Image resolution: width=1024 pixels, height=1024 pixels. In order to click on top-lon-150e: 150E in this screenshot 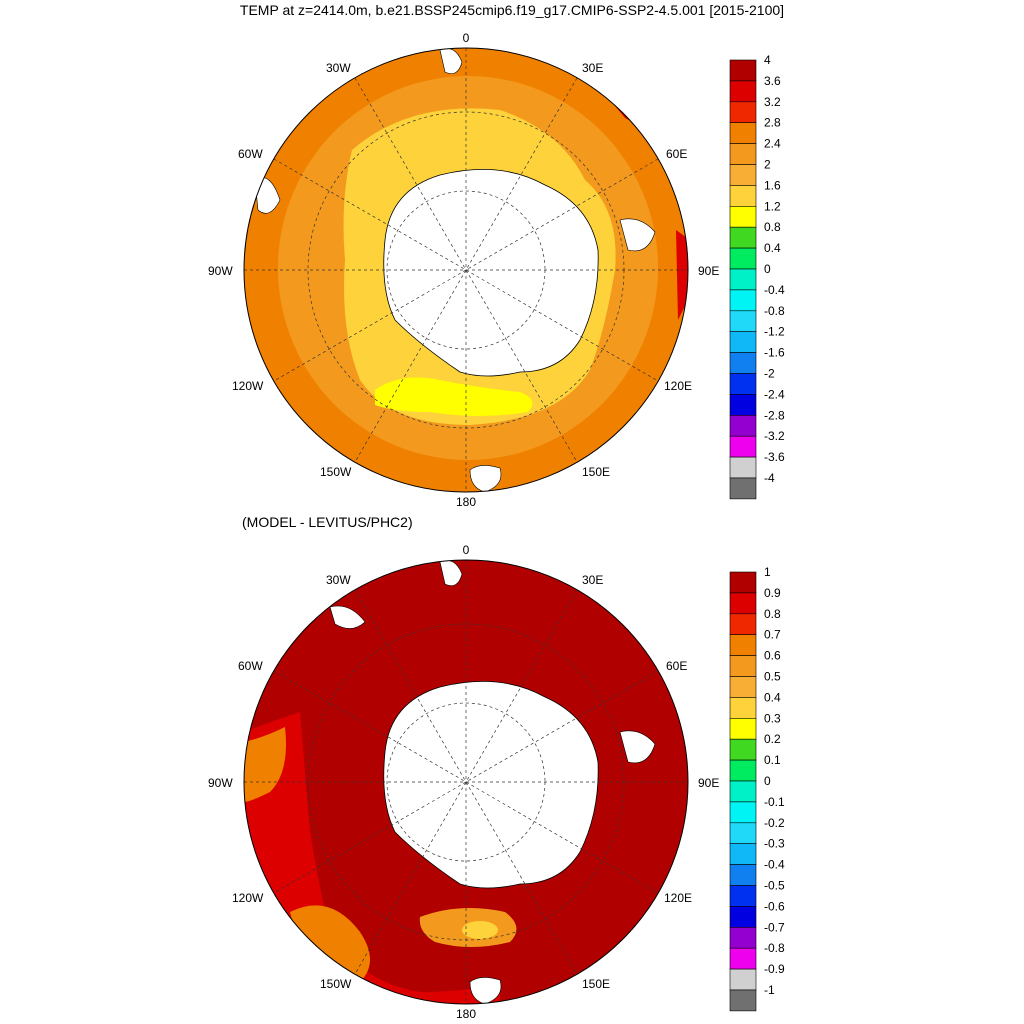, I will do `click(596, 472)`.